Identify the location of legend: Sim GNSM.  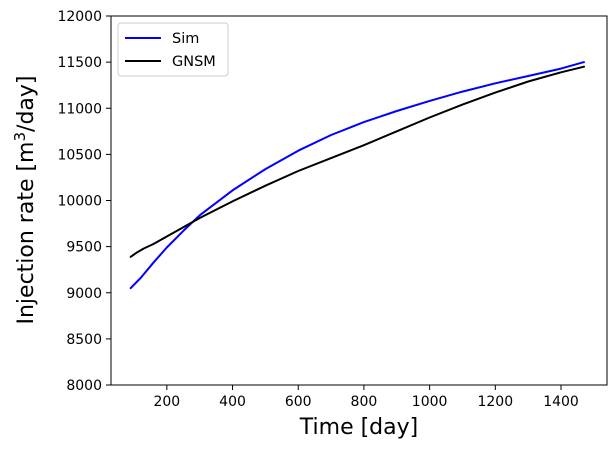
(173, 49).